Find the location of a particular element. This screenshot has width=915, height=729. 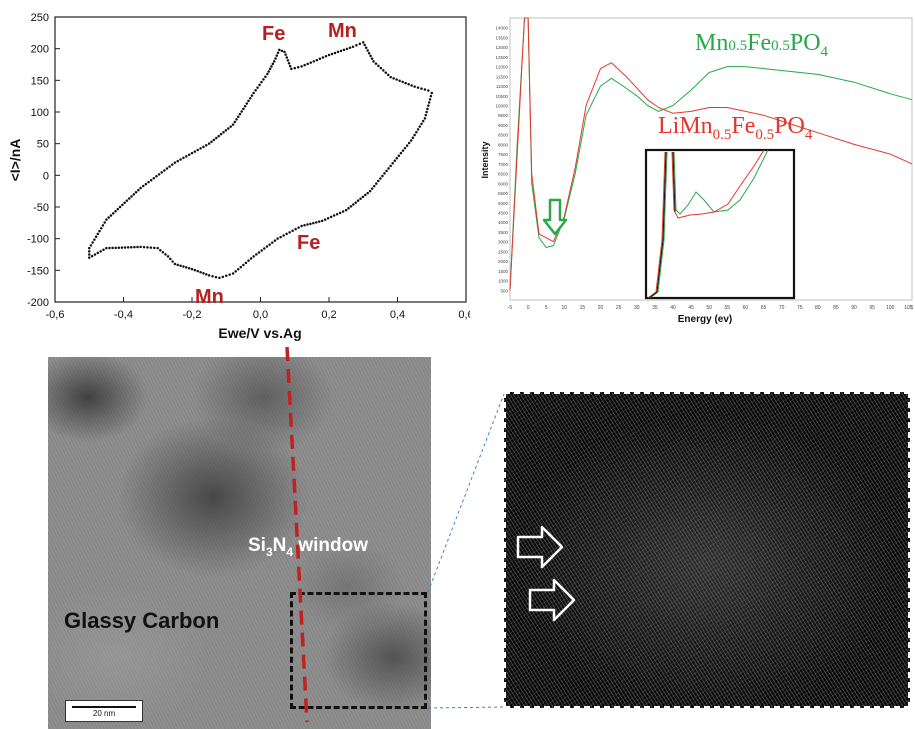

cv-y-tick-label: -200 is located at coordinates (38, 303).